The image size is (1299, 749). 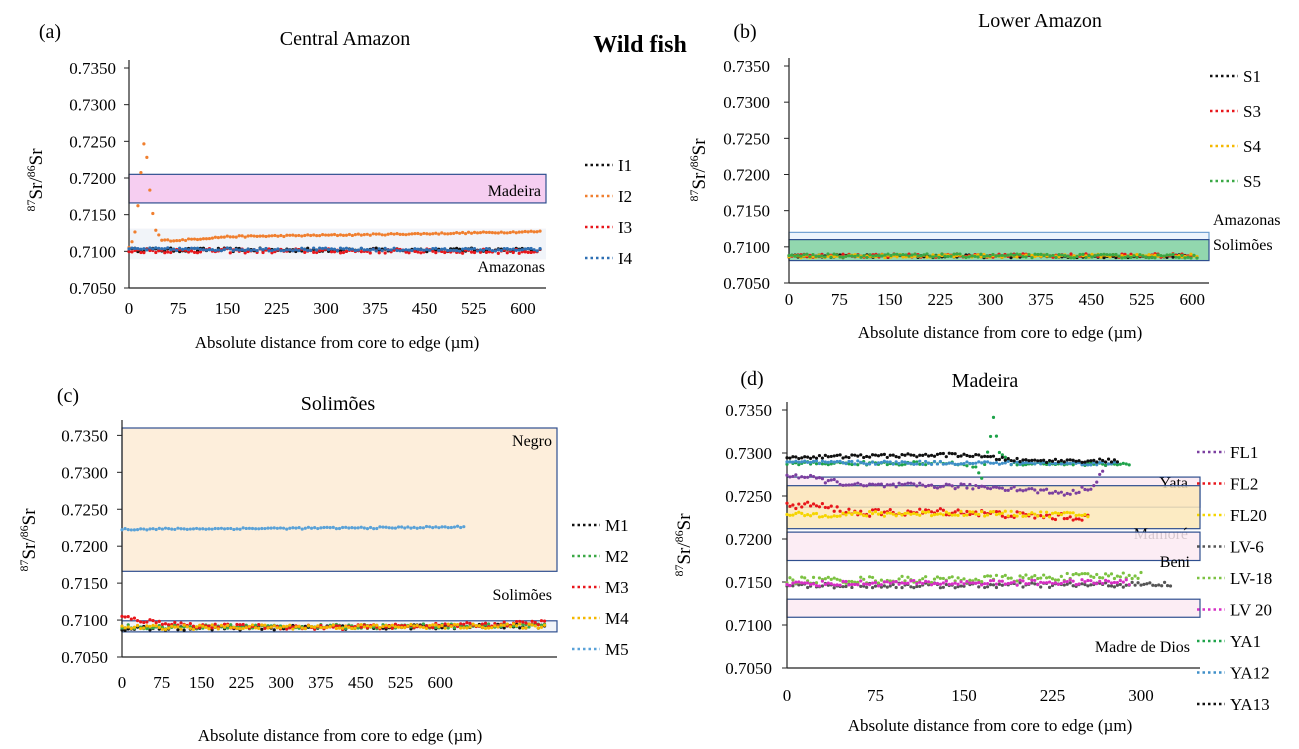 What do you see at coordinates (337, 188) in the screenshot?
I see `region-band` at bounding box center [337, 188].